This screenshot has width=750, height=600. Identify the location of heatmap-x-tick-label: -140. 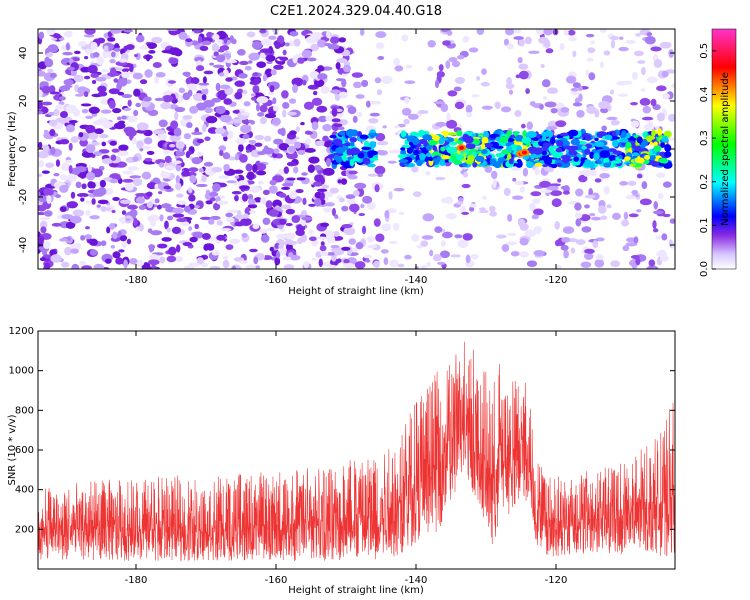
(416, 280).